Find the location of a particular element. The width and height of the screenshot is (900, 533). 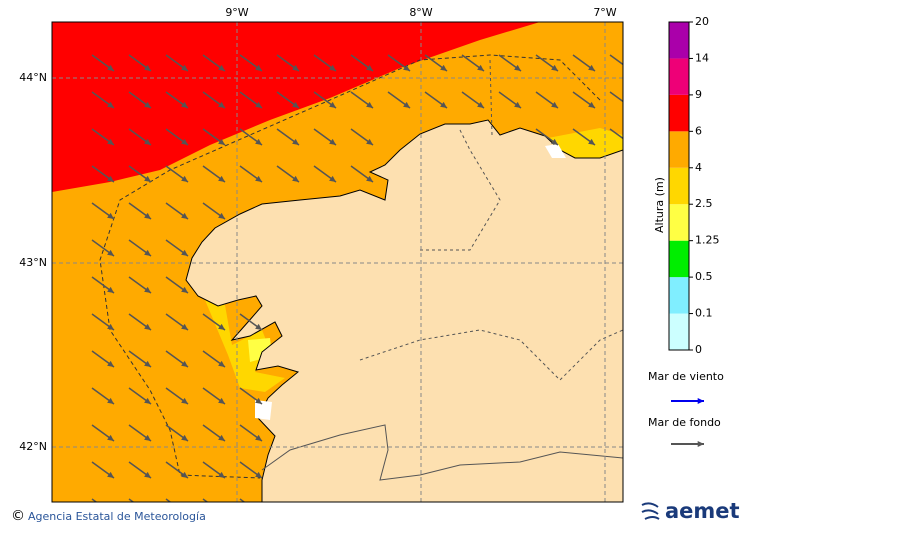

credit: Agencia Estatal de Meteorología is located at coordinates (117, 516).